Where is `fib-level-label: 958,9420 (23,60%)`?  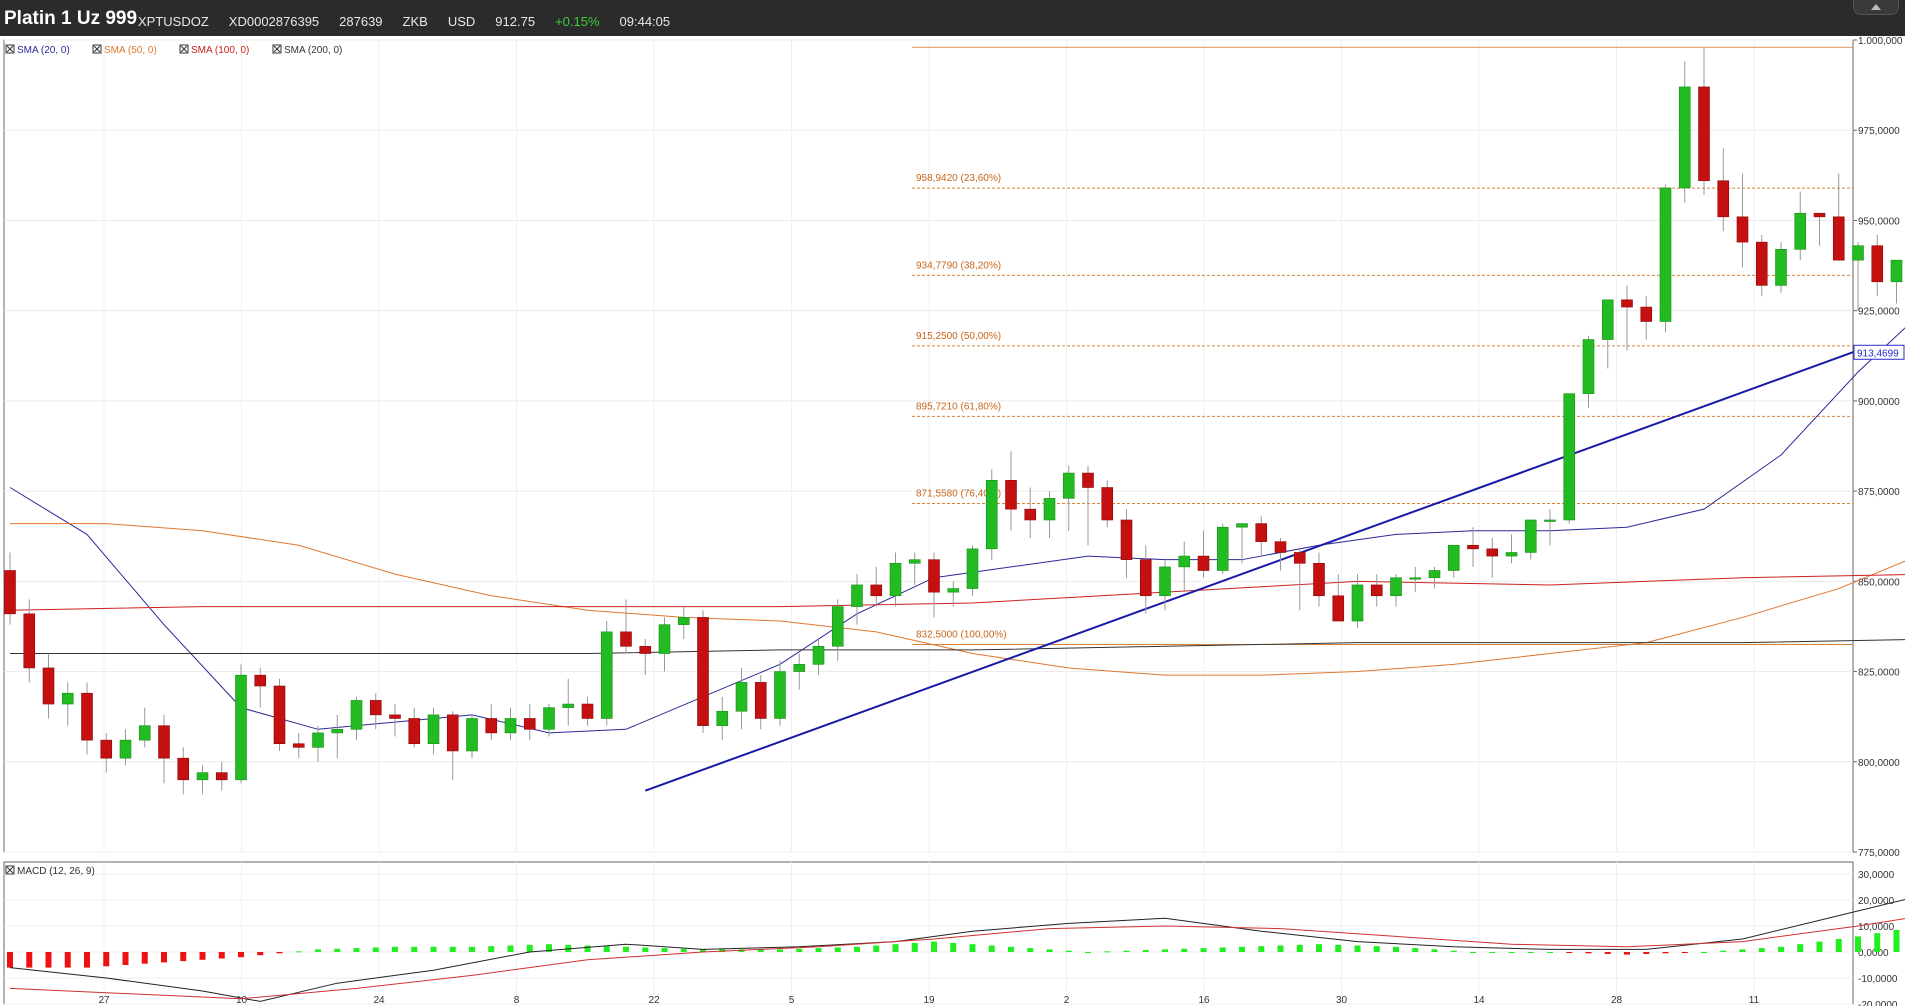
fib-level-label: 958,9420 (23,60%) is located at coordinates (958, 178).